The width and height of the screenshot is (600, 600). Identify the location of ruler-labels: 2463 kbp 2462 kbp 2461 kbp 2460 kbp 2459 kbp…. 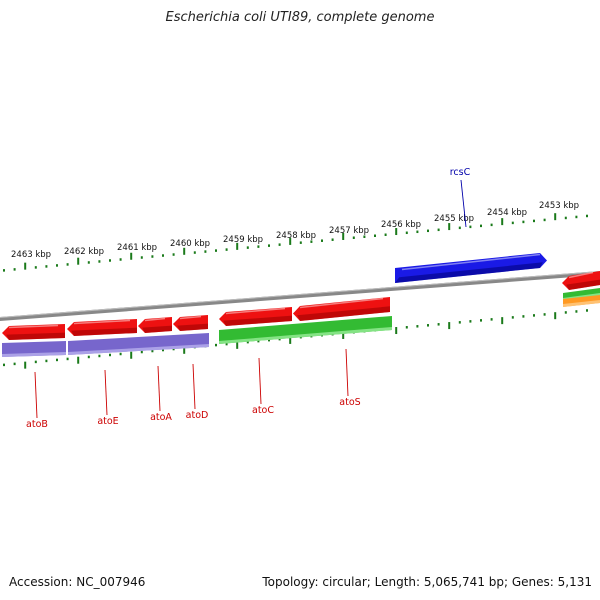
(295, 230).